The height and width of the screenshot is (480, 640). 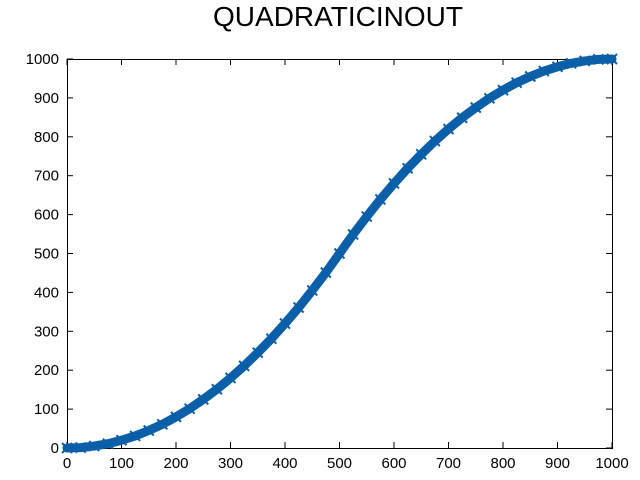 What do you see at coordinates (557, 463) in the screenshot?
I see `x-tick-label: 900` at bounding box center [557, 463].